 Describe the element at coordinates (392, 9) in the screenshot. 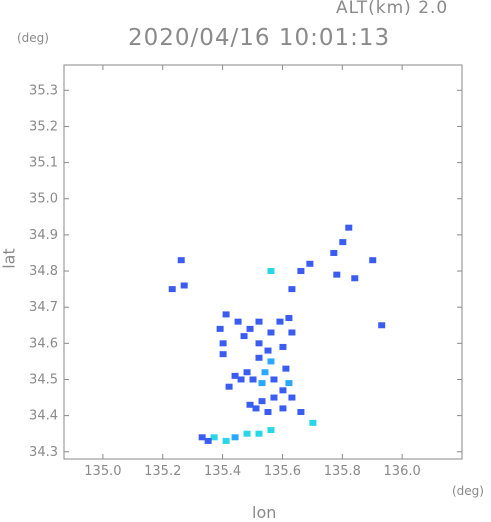

I see `altitude-label: ALT(km) 2.0` at that location.